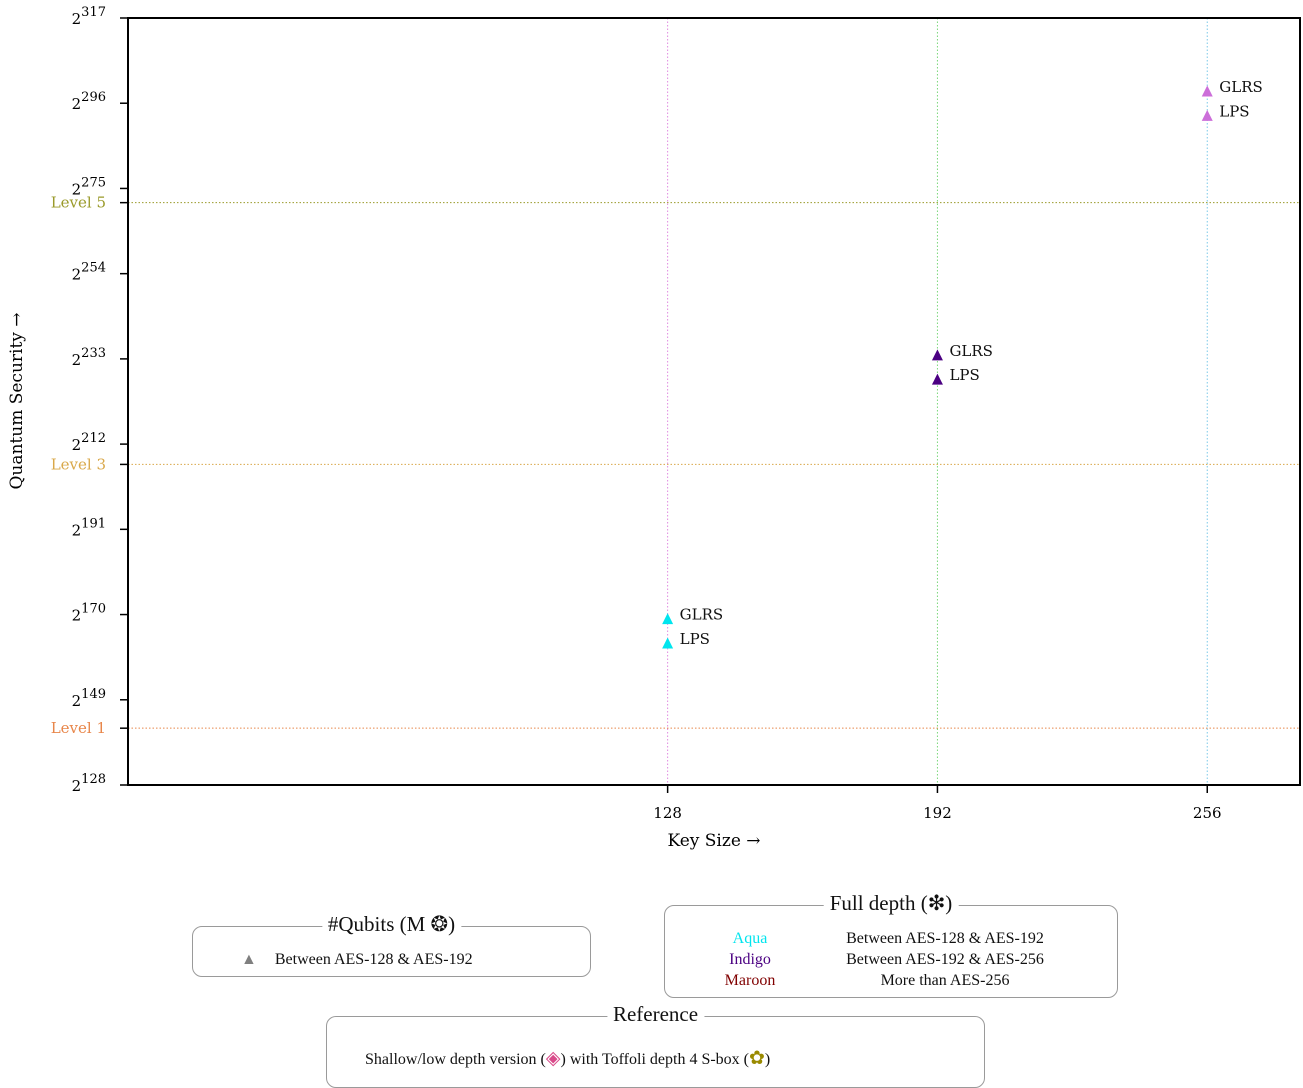 The image size is (1303, 1088). I want to click on y-tick-label: 2275, so click(89, 186).